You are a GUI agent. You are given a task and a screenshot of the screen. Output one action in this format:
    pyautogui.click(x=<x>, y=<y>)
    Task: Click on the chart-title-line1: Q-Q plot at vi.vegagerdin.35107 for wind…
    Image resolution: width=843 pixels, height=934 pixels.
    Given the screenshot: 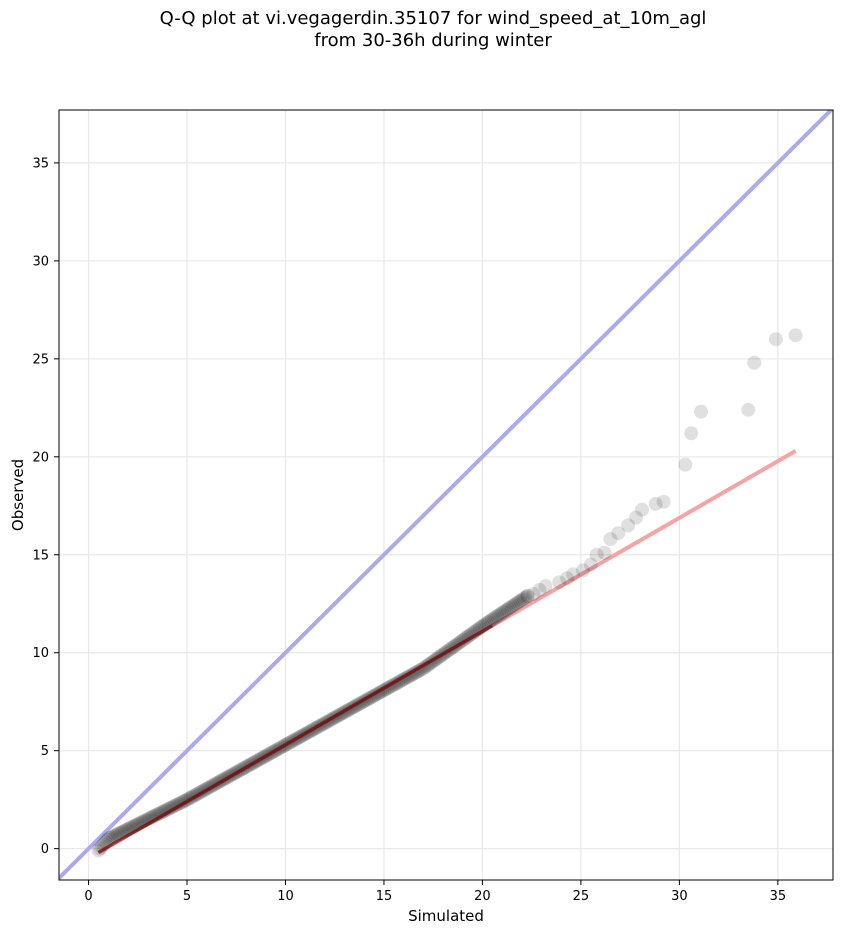 What is the action you would take?
    pyautogui.click(x=433, y=18)
    